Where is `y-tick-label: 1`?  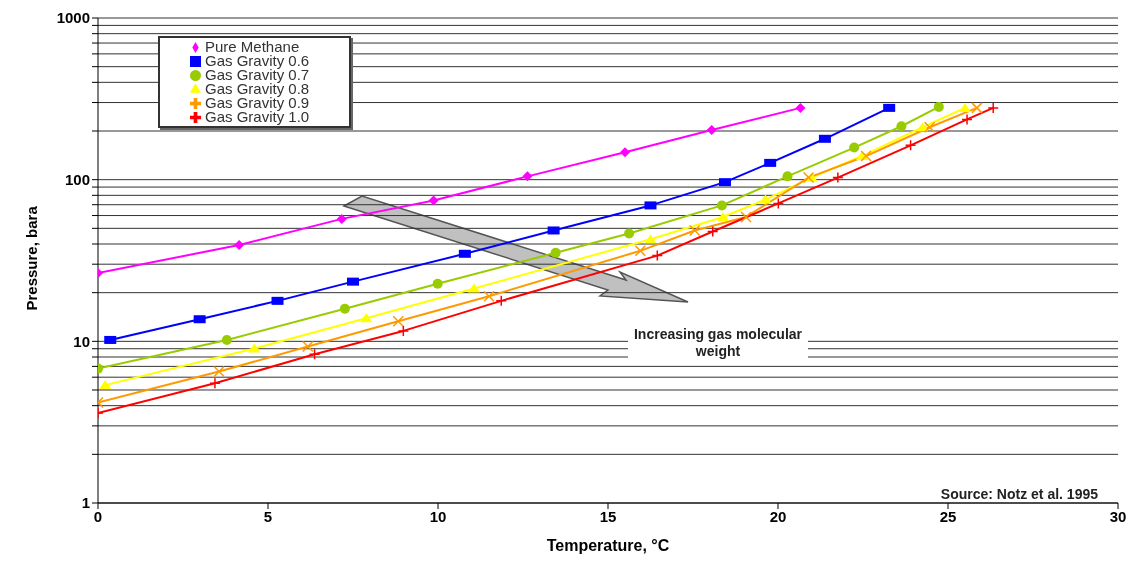
y-tick-label: 1 is located at coordinates (85, 503).